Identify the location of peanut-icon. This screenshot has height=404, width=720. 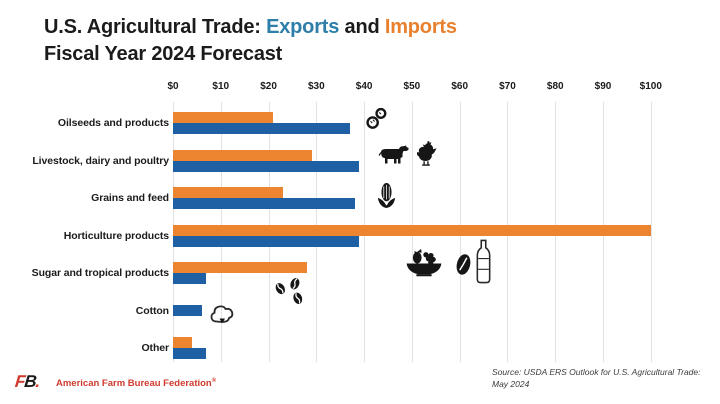
(377, 118).